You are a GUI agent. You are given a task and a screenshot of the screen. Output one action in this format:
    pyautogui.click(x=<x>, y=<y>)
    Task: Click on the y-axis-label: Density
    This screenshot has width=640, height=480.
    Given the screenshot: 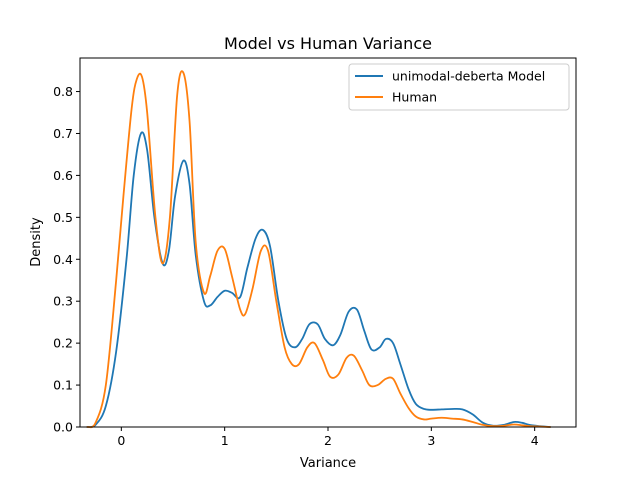 What is the action you would take?
    pyautogui.click(x=36, y=242)
    